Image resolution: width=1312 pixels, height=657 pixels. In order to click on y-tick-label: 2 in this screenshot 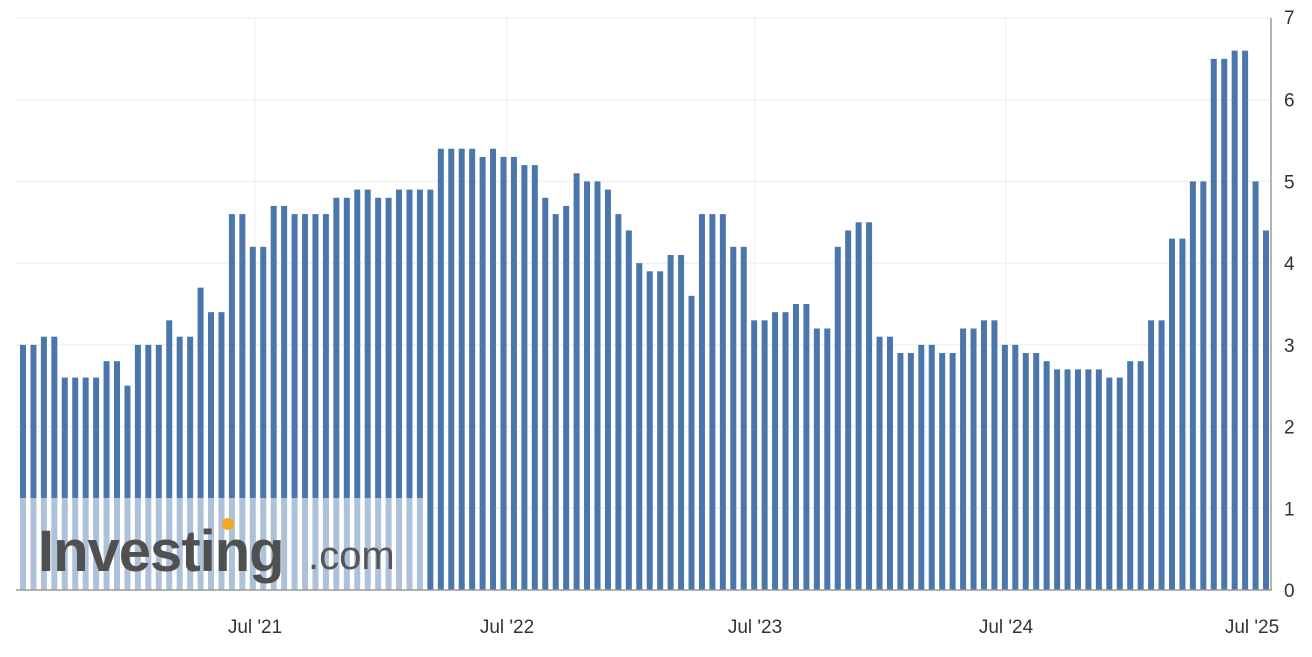, I will do `click(1289, 428)`.